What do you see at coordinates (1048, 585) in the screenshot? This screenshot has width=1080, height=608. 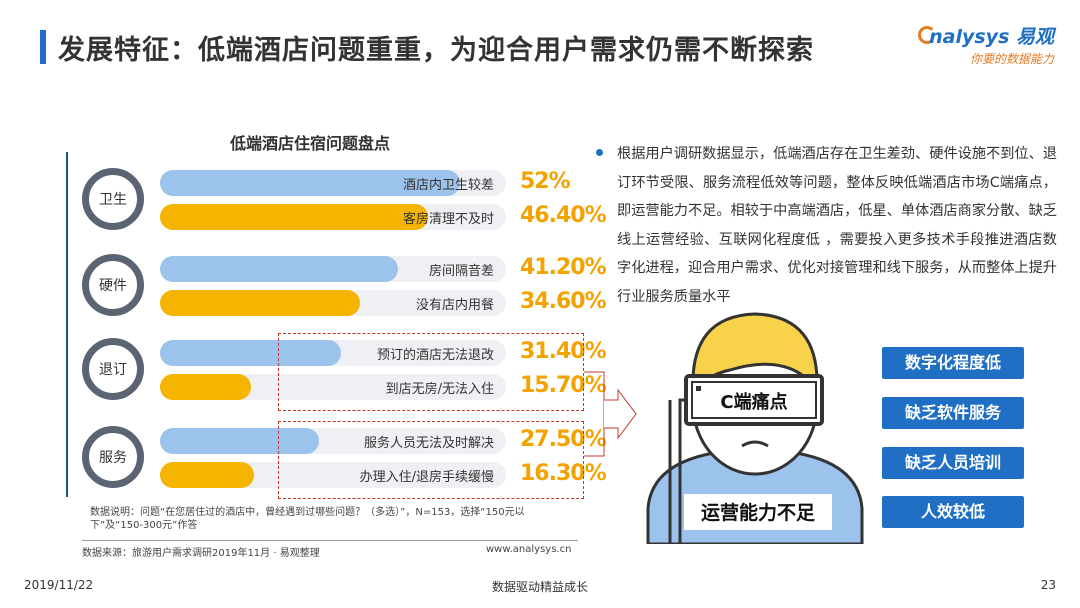 I see `page-number: 23` at bounding box center [1048, 585].